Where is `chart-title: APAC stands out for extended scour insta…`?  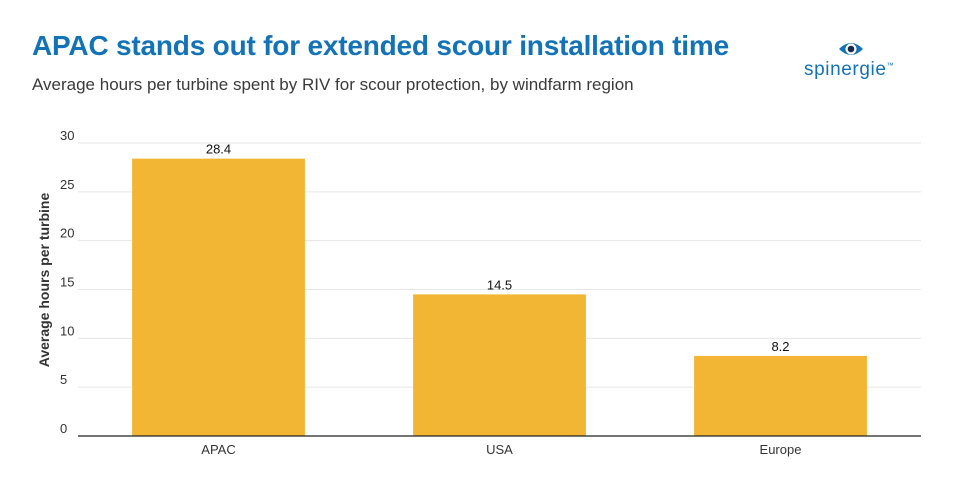
chart-title: APAC stands out for extended scour insta… is located at coordinates (380, 45).